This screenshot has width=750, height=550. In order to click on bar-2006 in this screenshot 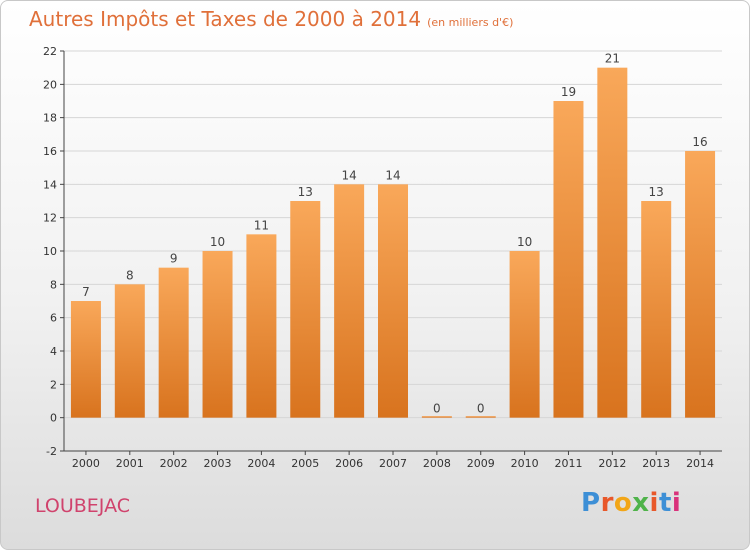, I will do `click(349, 301)`.